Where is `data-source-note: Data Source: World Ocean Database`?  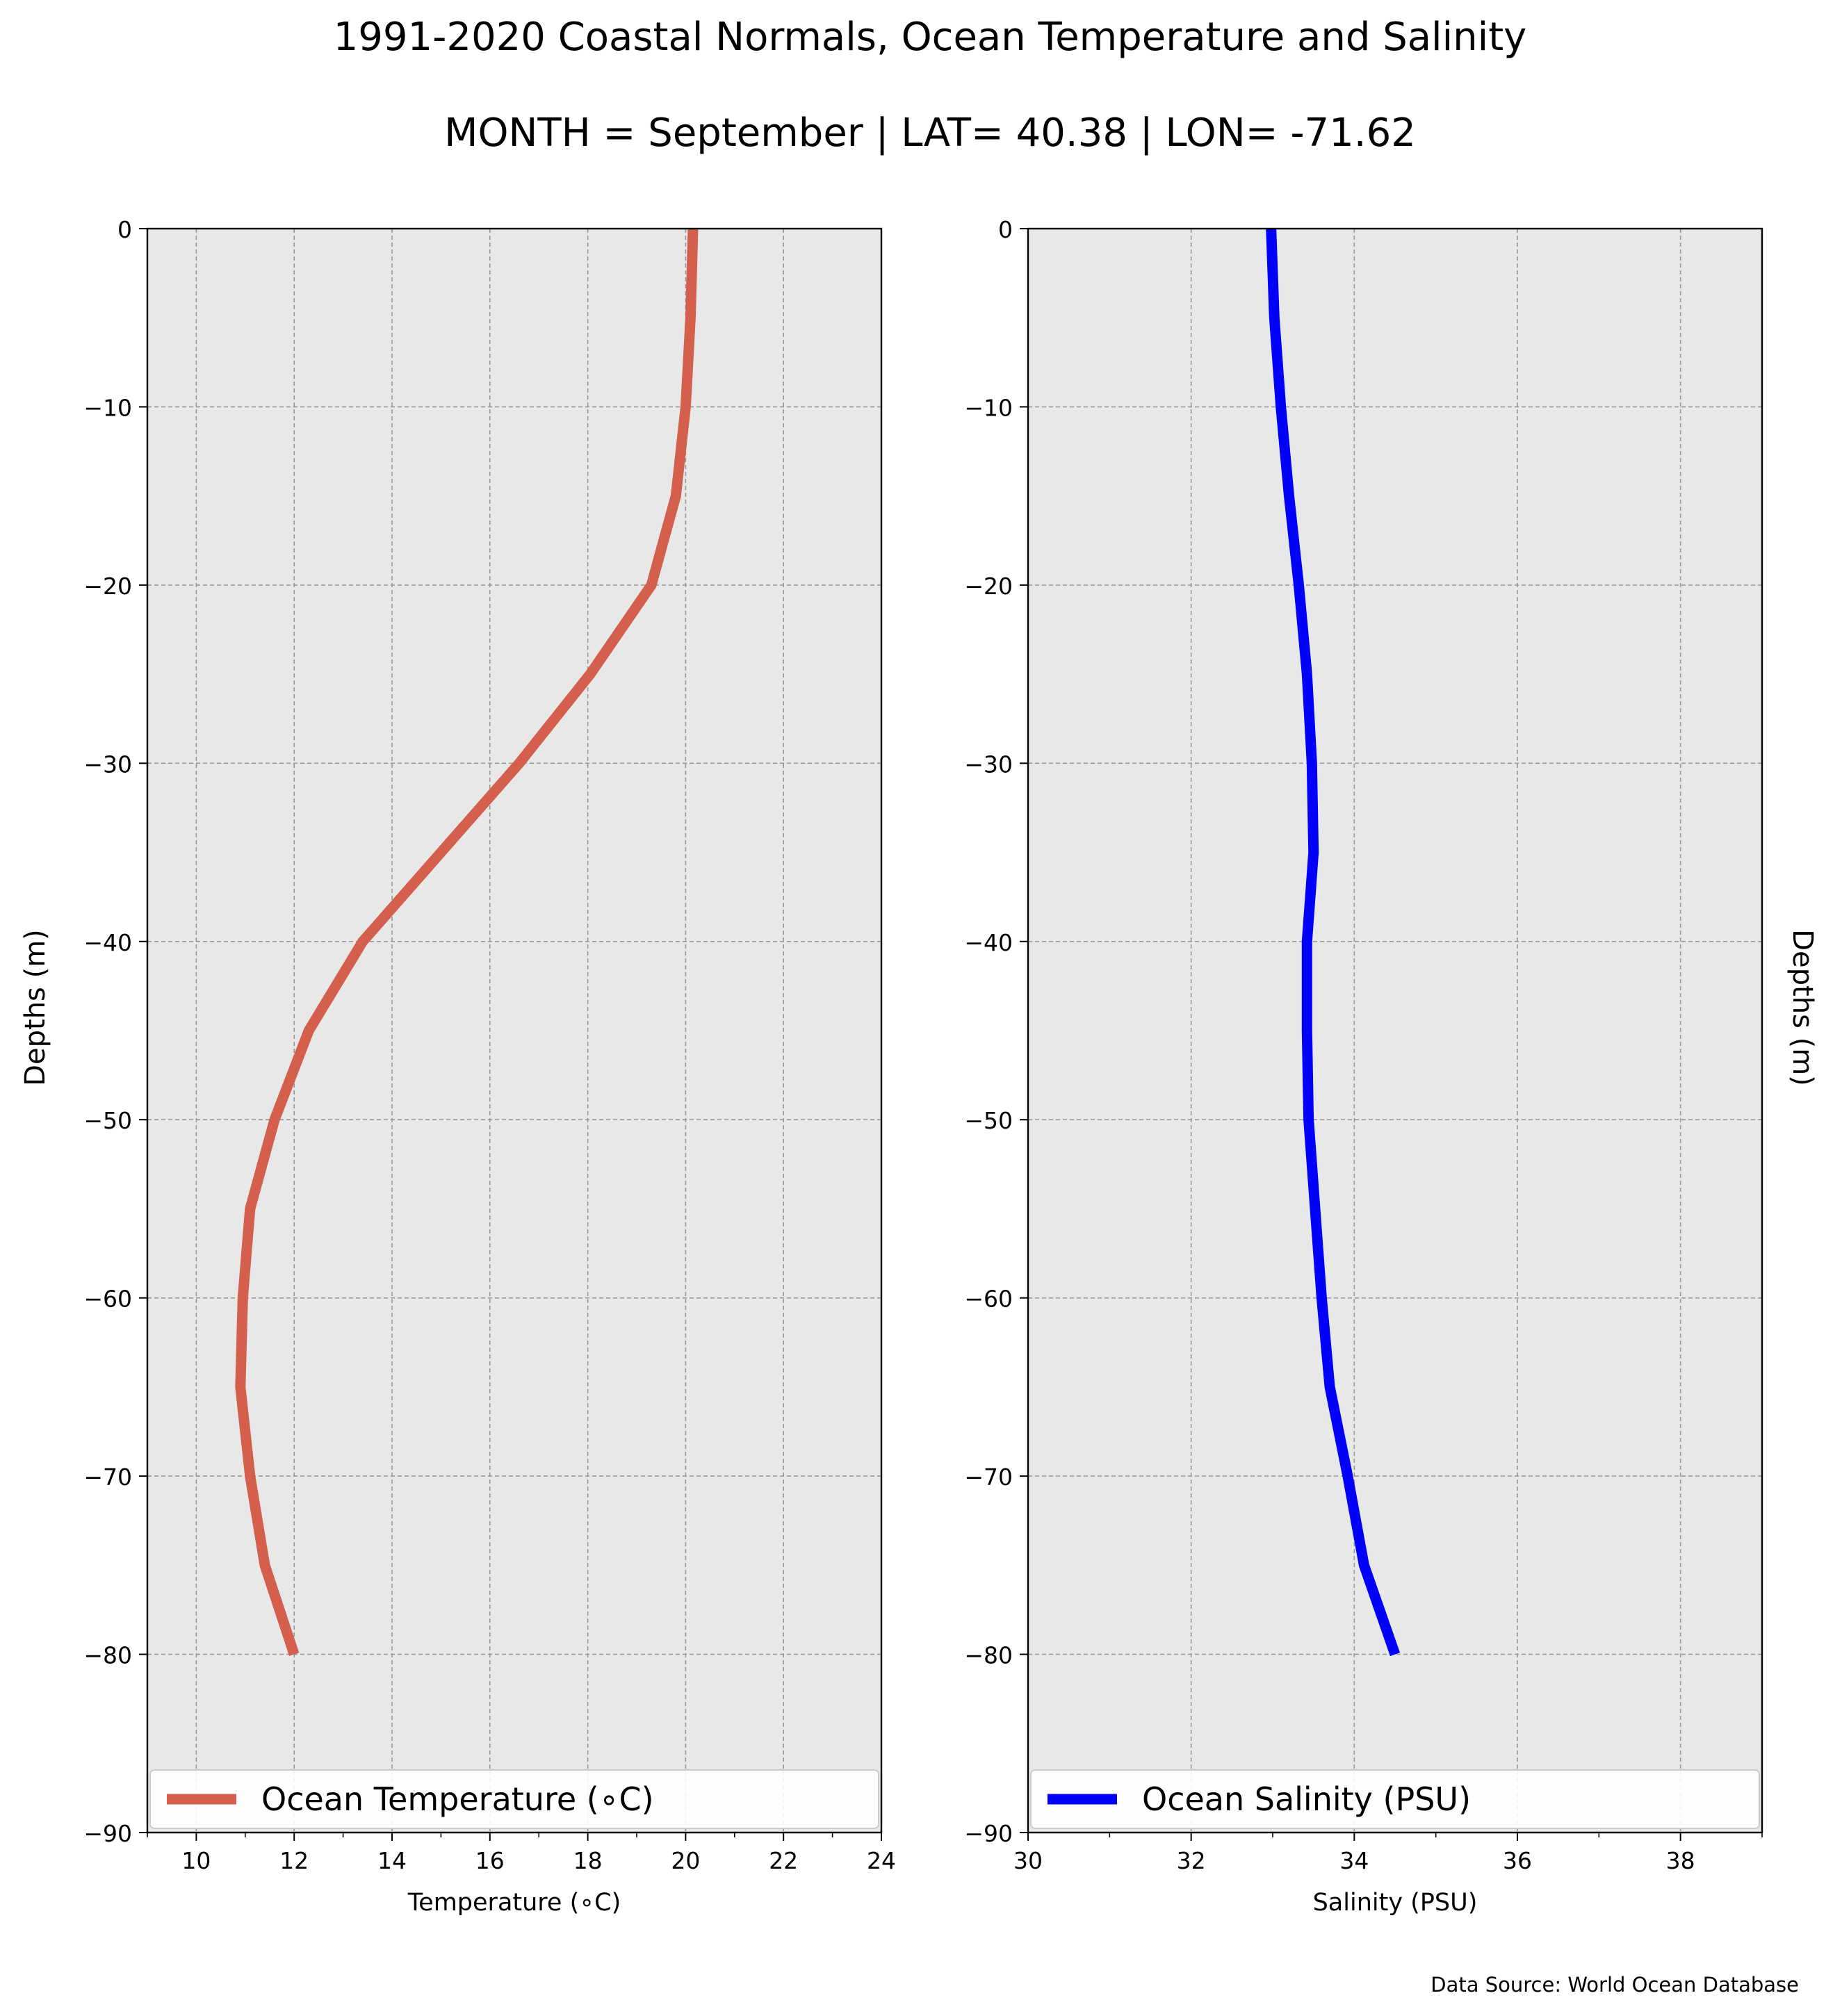 data-source-note: Data Source: World Ocean Database is located at coordinates (1615, 1985).